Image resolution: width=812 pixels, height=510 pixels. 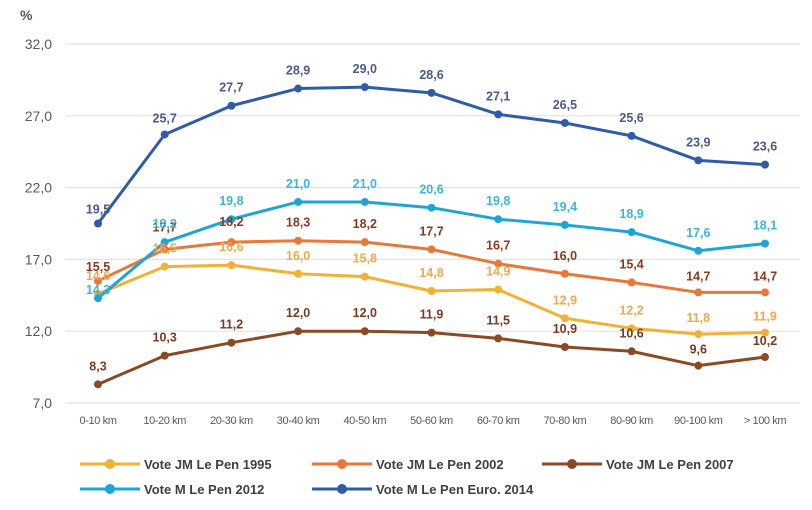 I want to click on data-label: 29,0, so click(x=365, y=69).